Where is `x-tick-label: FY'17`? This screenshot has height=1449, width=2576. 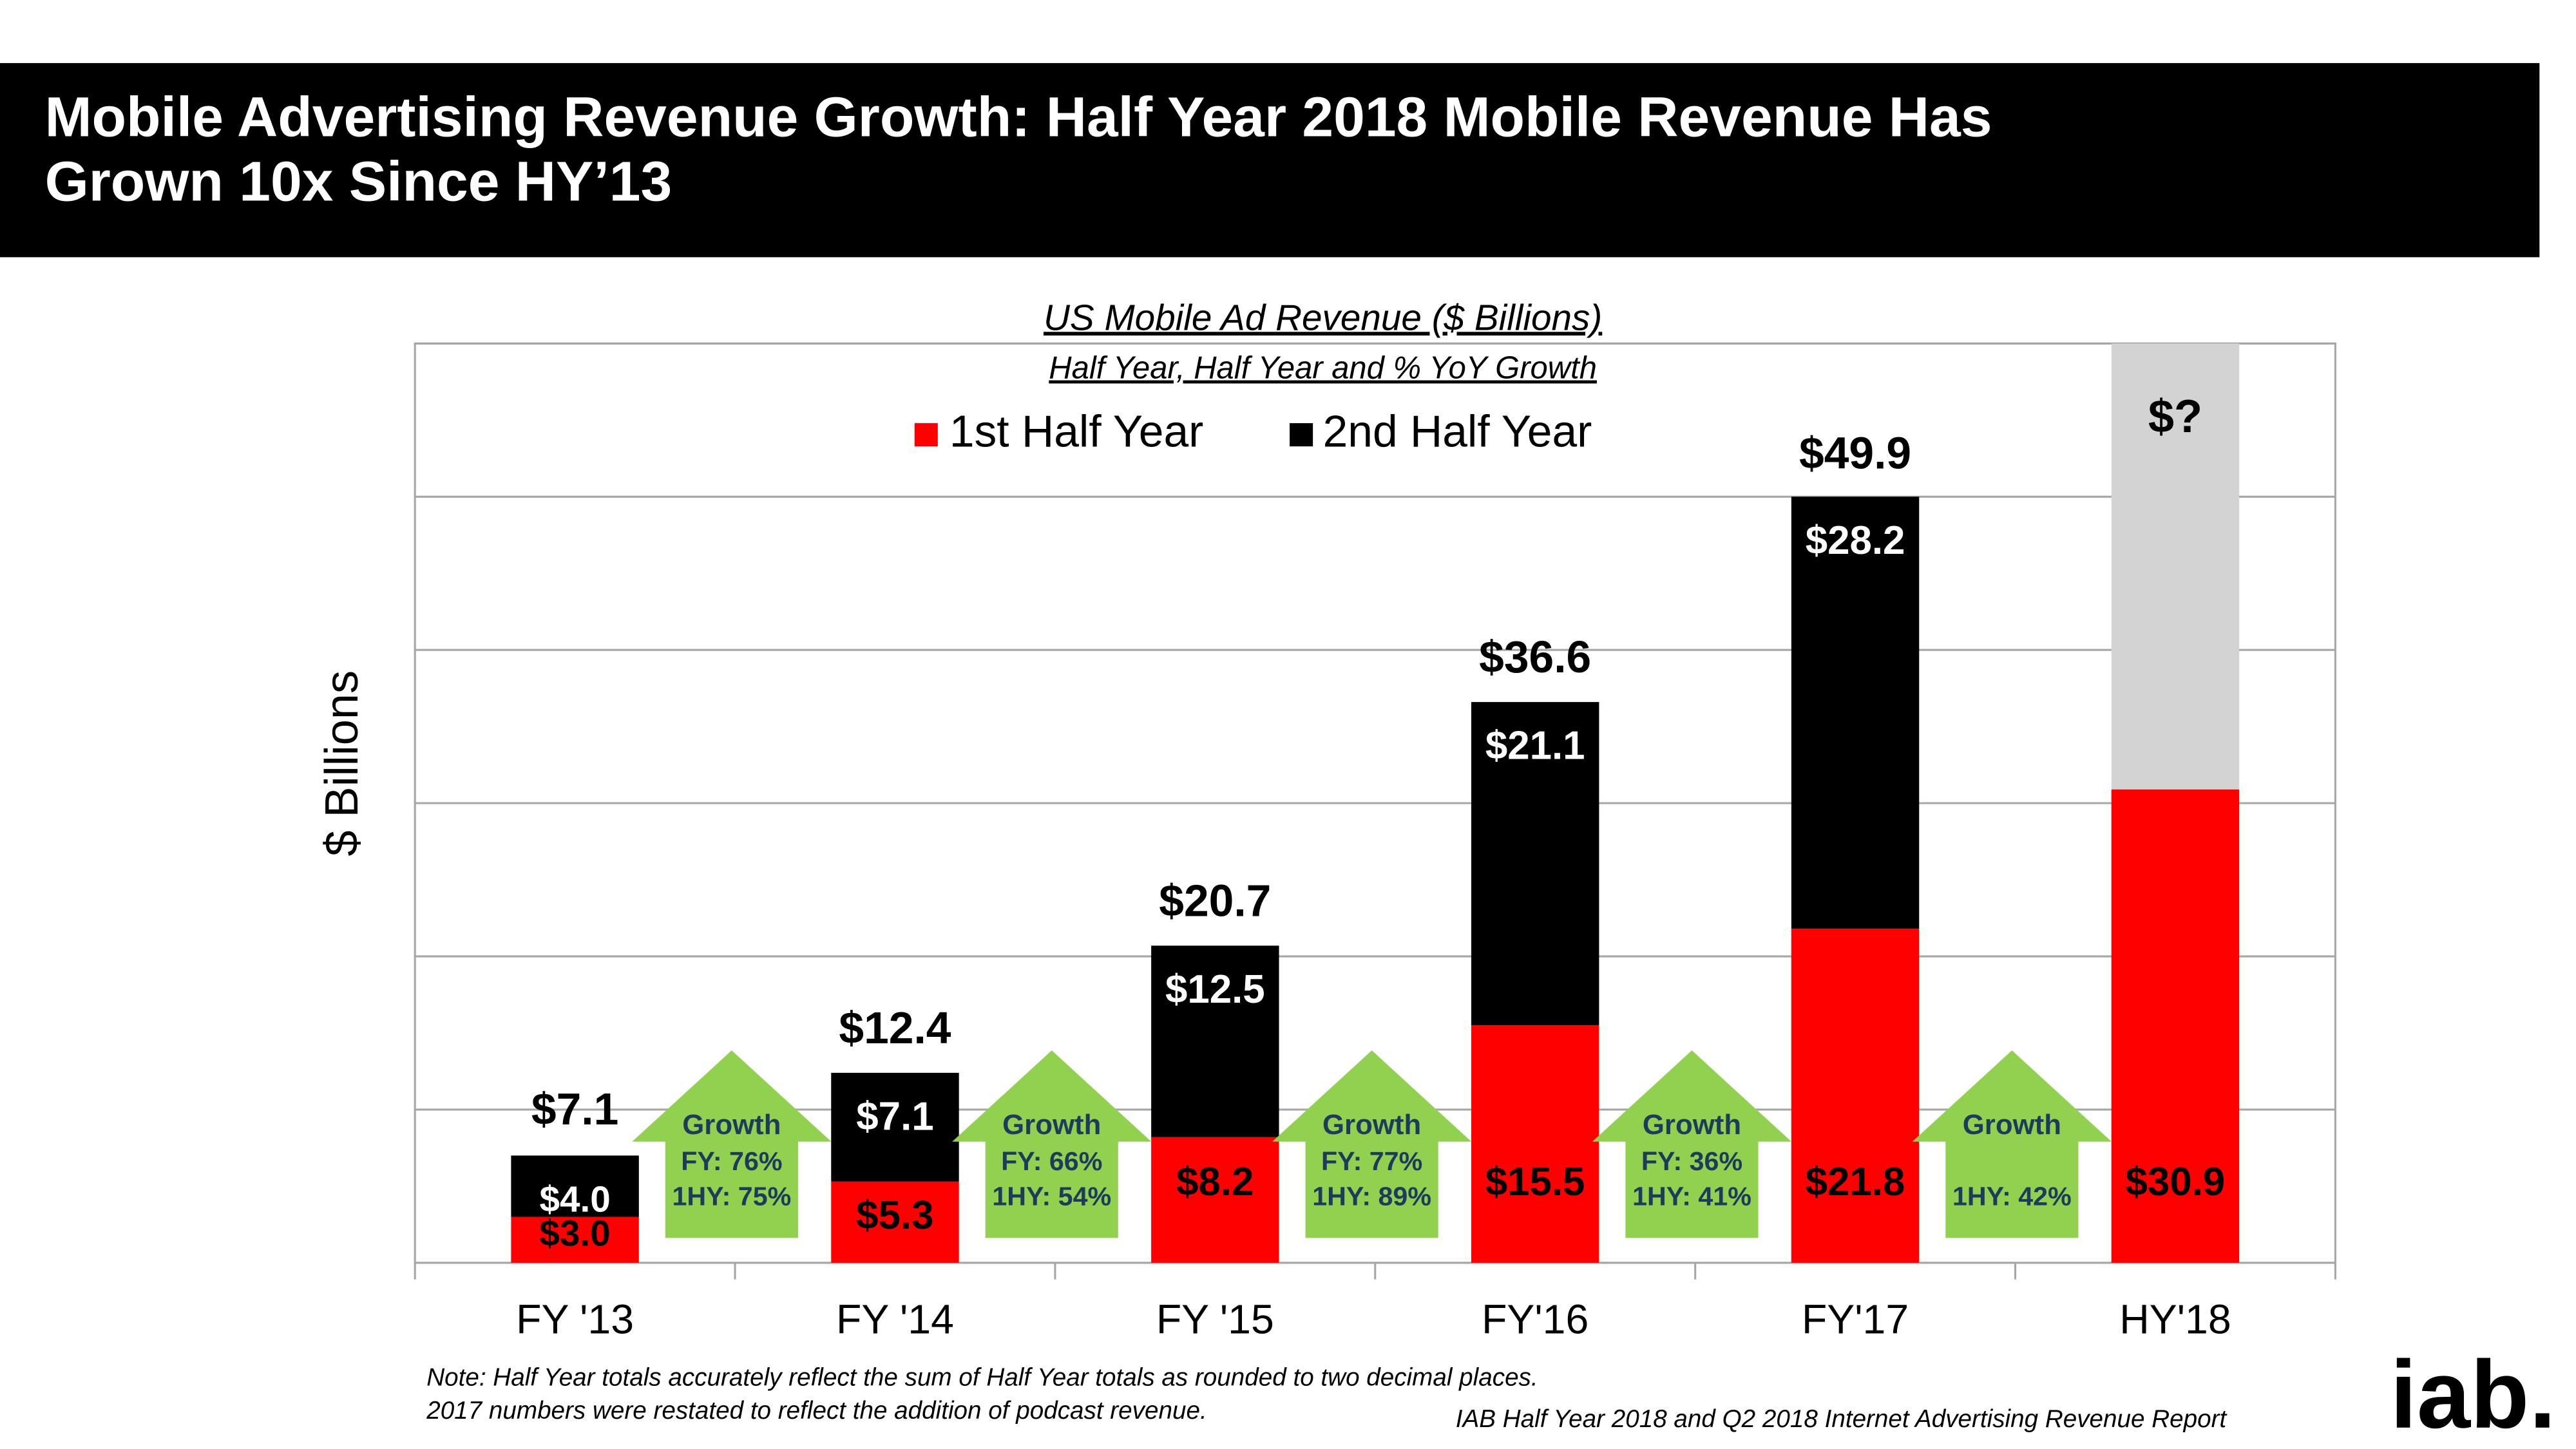 x-tick-label: FY'17 is located at coordinates (1855, 1319).